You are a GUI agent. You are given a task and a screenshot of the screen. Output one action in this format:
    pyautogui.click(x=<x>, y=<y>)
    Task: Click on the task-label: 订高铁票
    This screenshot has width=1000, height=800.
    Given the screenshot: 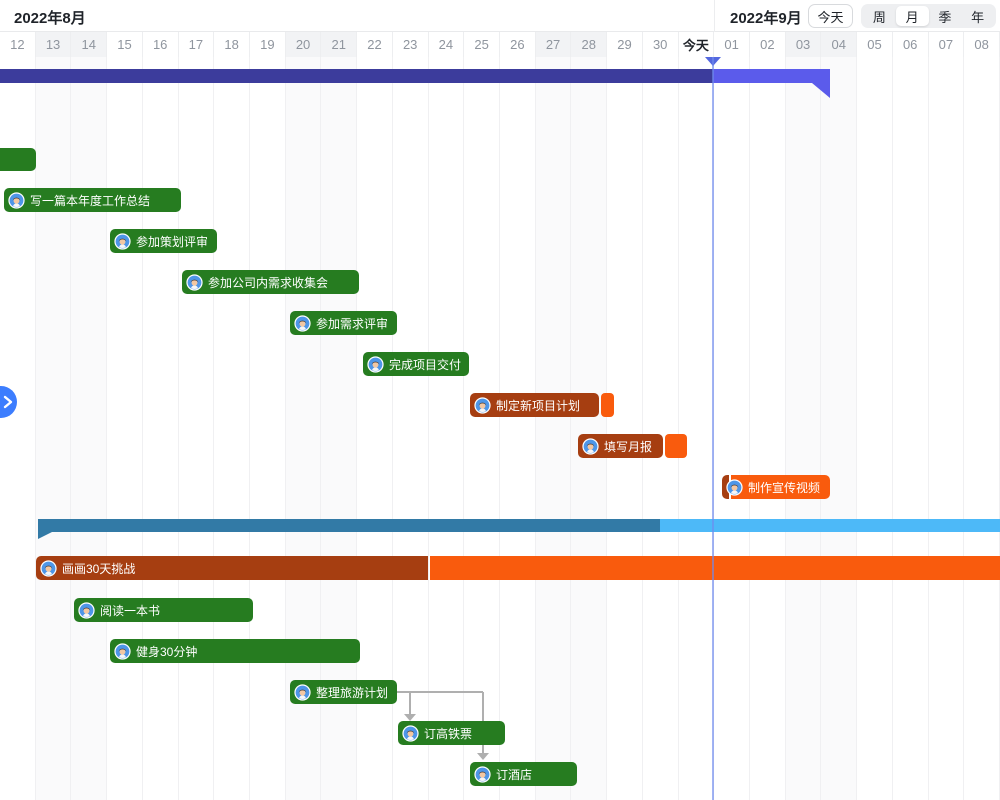 What is the action you would take?
    pyautogui.click(x=435, y=733)
    